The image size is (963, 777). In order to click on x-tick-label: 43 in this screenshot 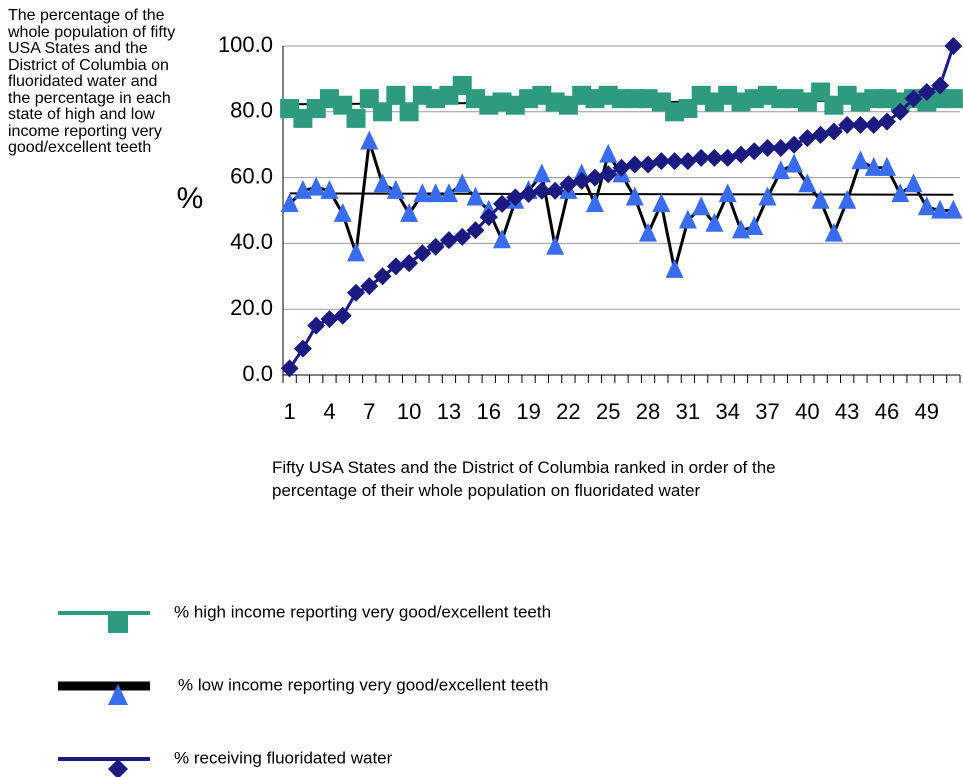, I will do `click(847, 411)`.